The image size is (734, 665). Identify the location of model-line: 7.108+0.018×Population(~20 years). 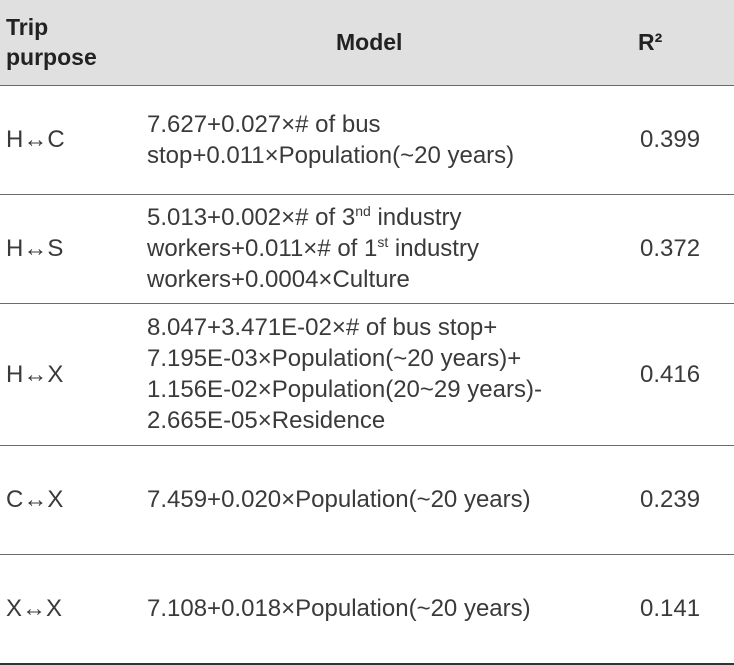
(339, 608).